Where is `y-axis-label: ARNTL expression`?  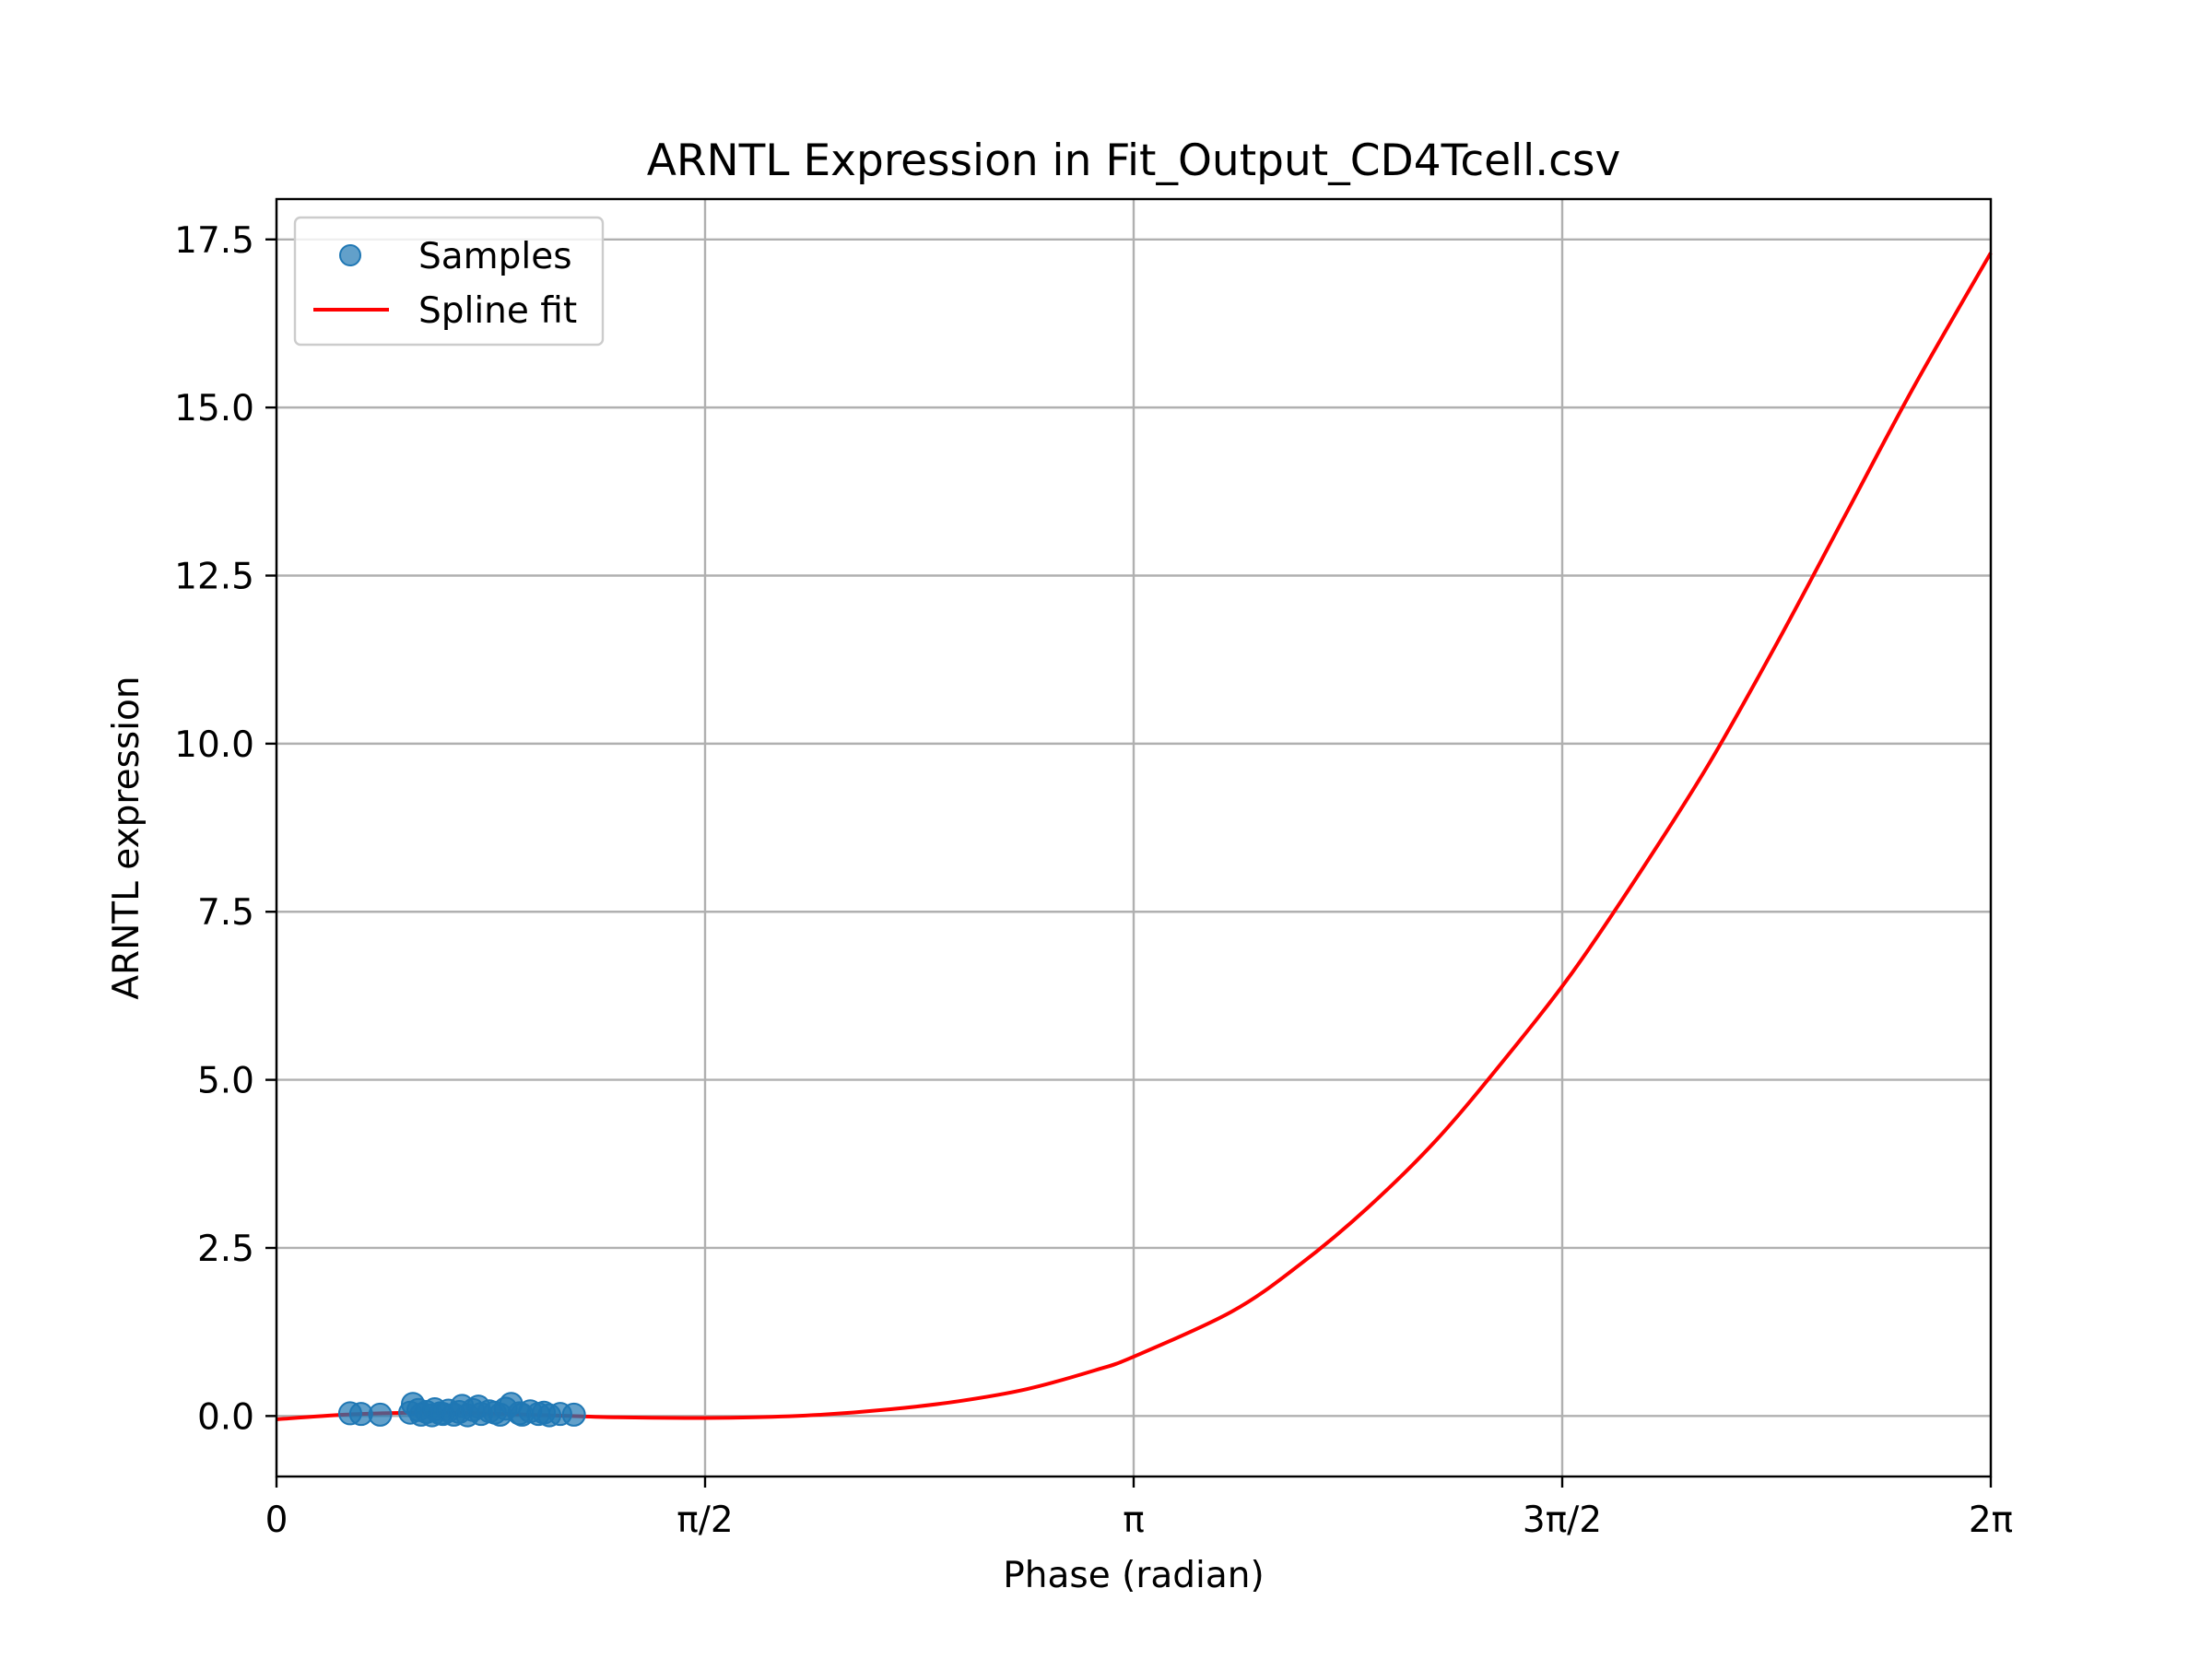 y-axis-label: ARNTL expression is located at coordinates (126, 837).